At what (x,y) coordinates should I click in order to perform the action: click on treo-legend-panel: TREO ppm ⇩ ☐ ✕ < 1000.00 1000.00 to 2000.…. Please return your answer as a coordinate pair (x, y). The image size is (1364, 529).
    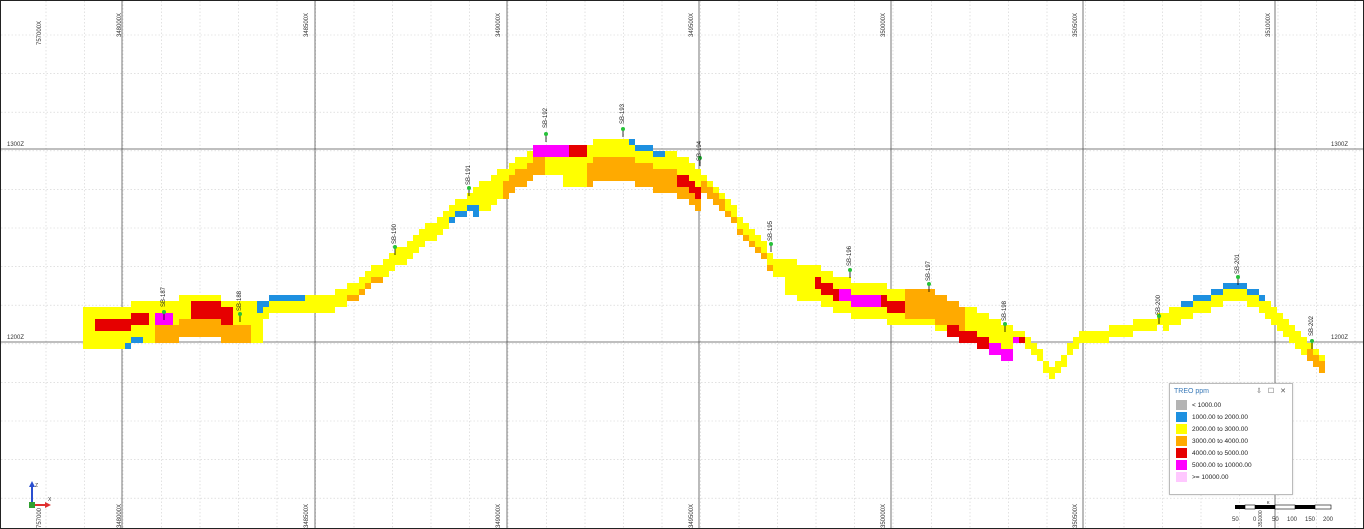
    Looking at the image, I should click on (1231, 439).